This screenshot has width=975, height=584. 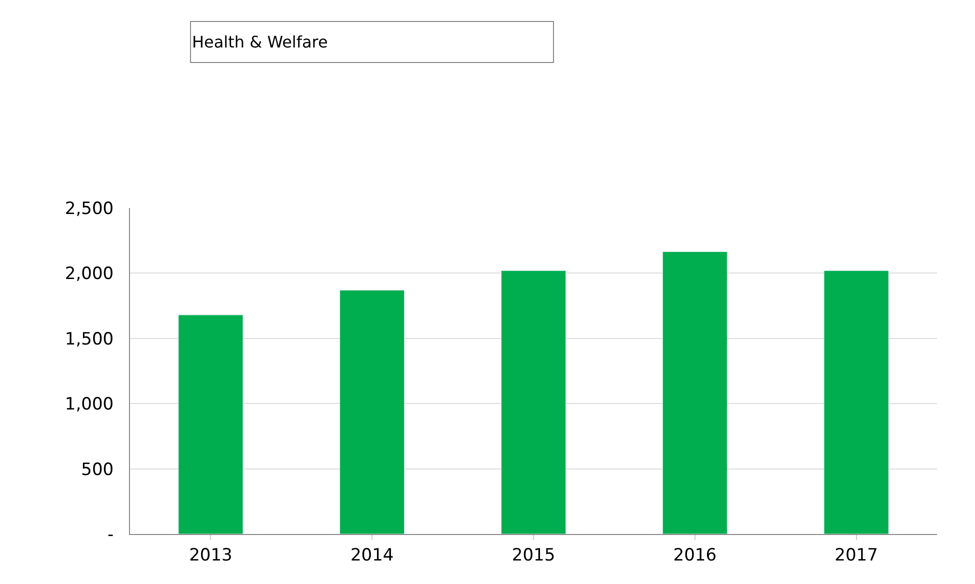 What do you see at coordinates (534, 555) in the screenshot?
I see `x-tick-label: 2015` at bounding box center [534, 555].